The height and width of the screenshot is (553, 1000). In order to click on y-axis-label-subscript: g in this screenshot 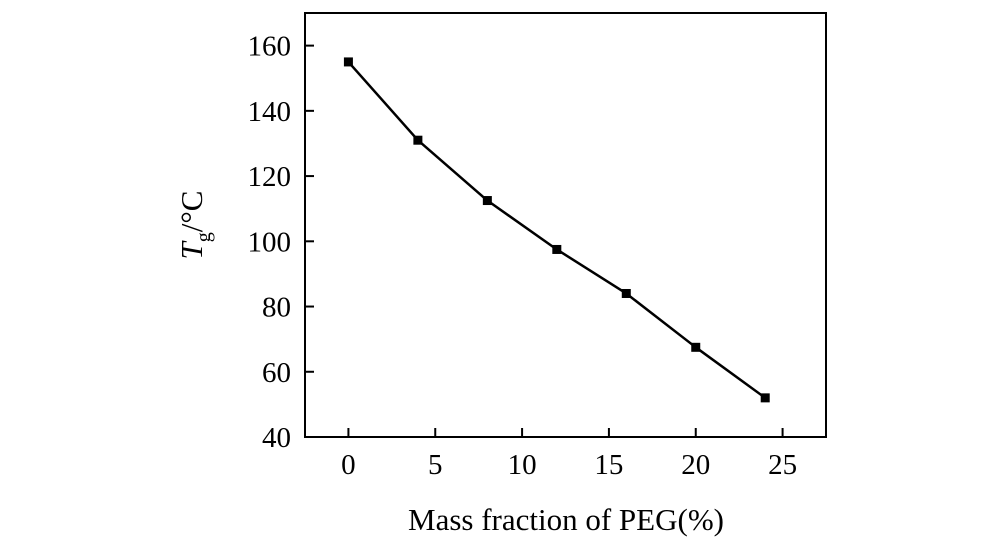, I will do `click(204, 237)`.